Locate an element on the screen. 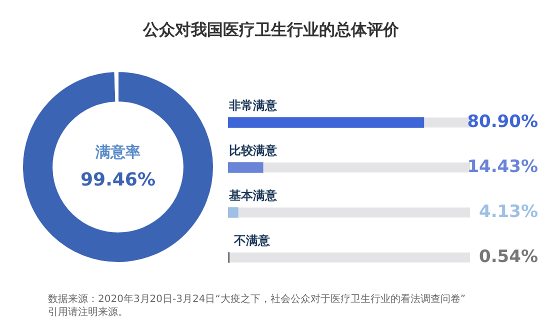  data-label: 0.54% is located at coordinates (508, 256).